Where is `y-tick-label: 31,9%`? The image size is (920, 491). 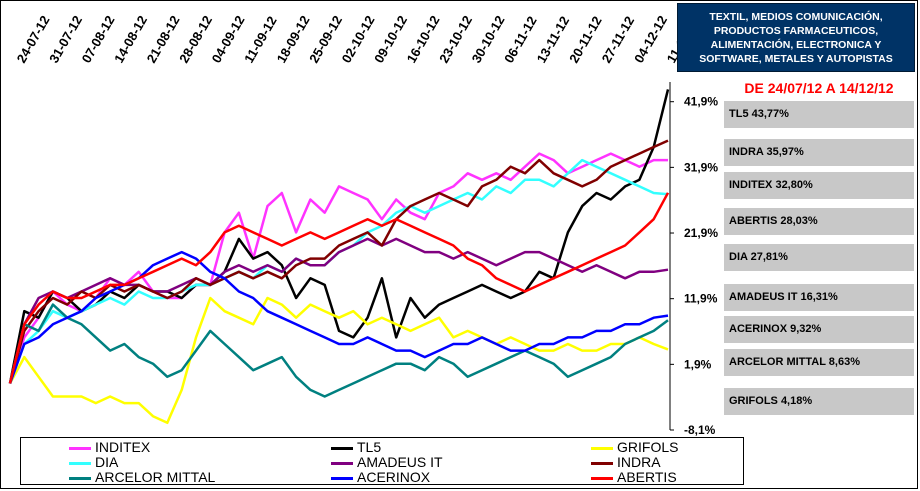
y-tick-label: 31,9% is located at coordinates (701, 167).